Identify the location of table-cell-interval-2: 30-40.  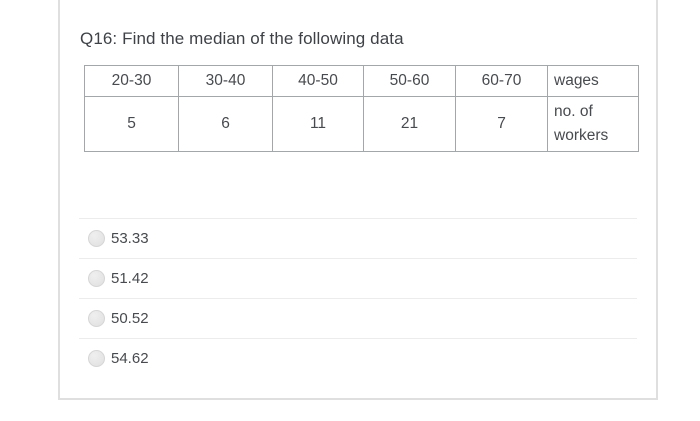
(225, 81).